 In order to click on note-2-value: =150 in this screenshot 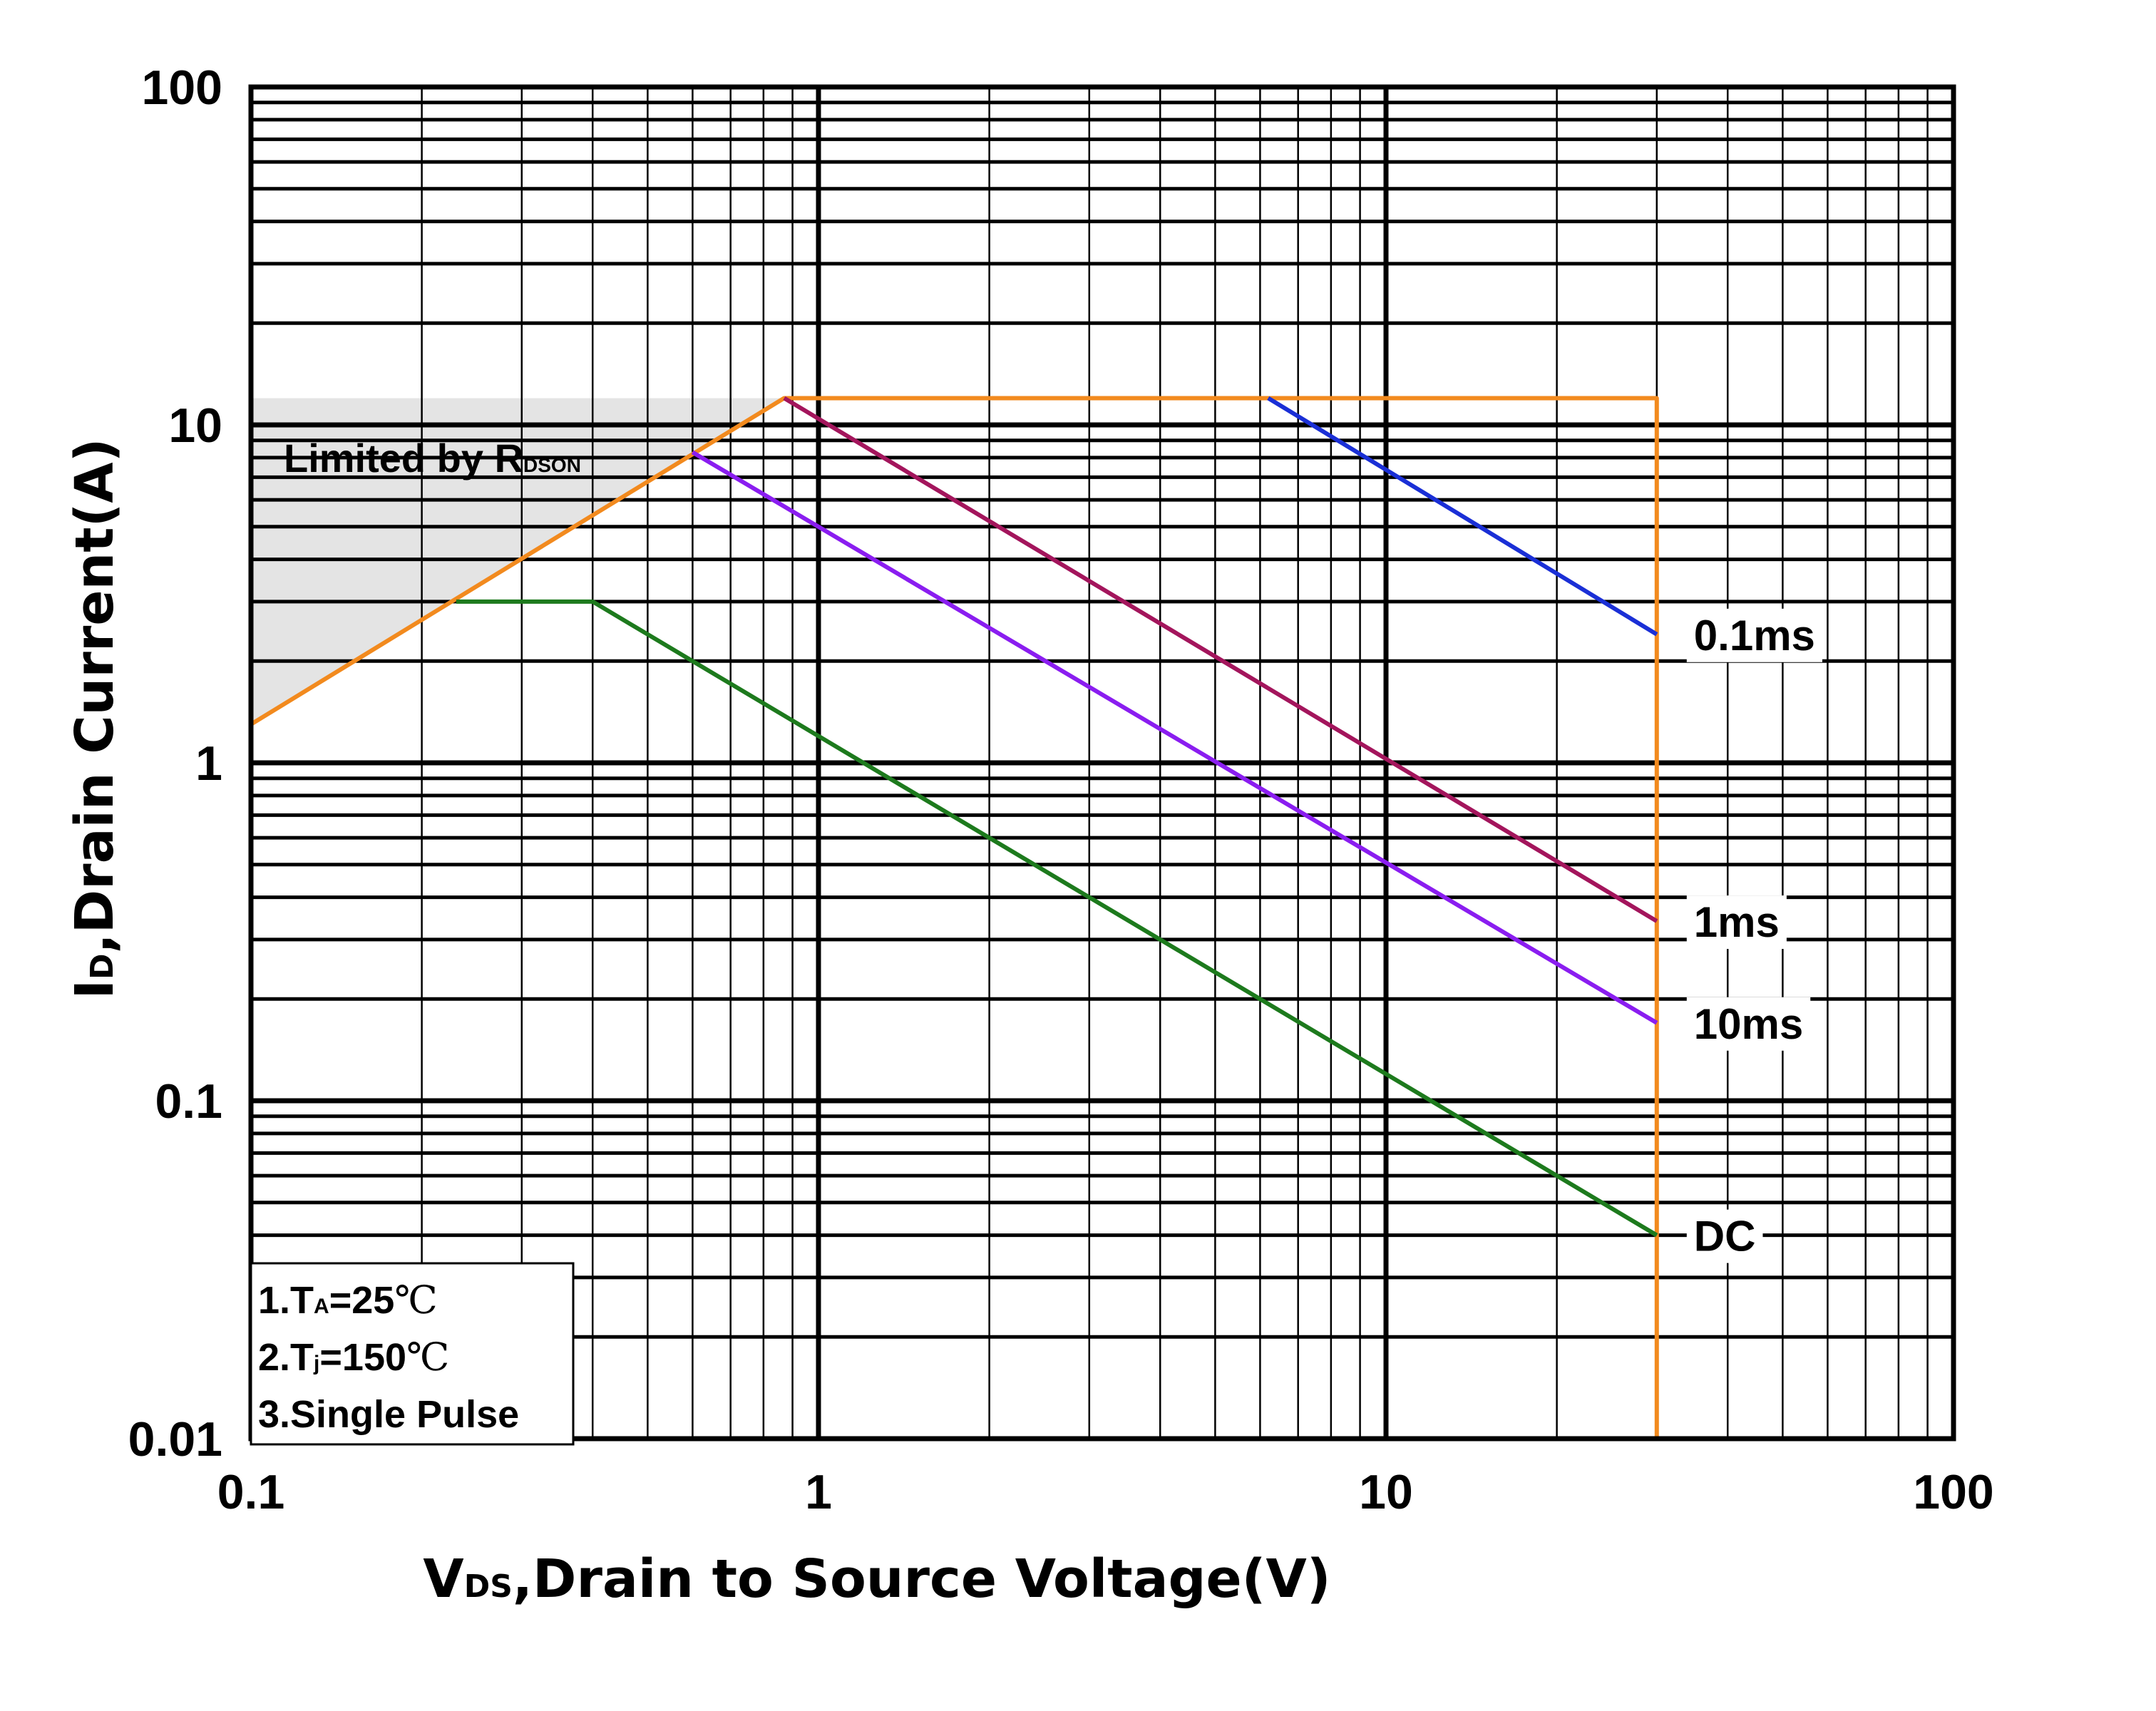, I will do `click(362, 1357)`.